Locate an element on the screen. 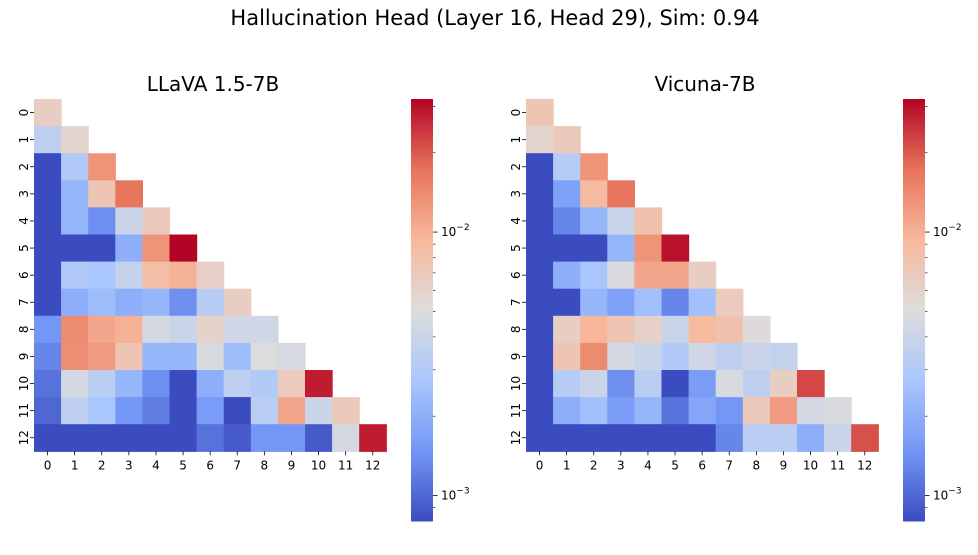 The width and height of the screenshot is (978, 555). y-tick-label: 5 is located at coordinates (24, 248).